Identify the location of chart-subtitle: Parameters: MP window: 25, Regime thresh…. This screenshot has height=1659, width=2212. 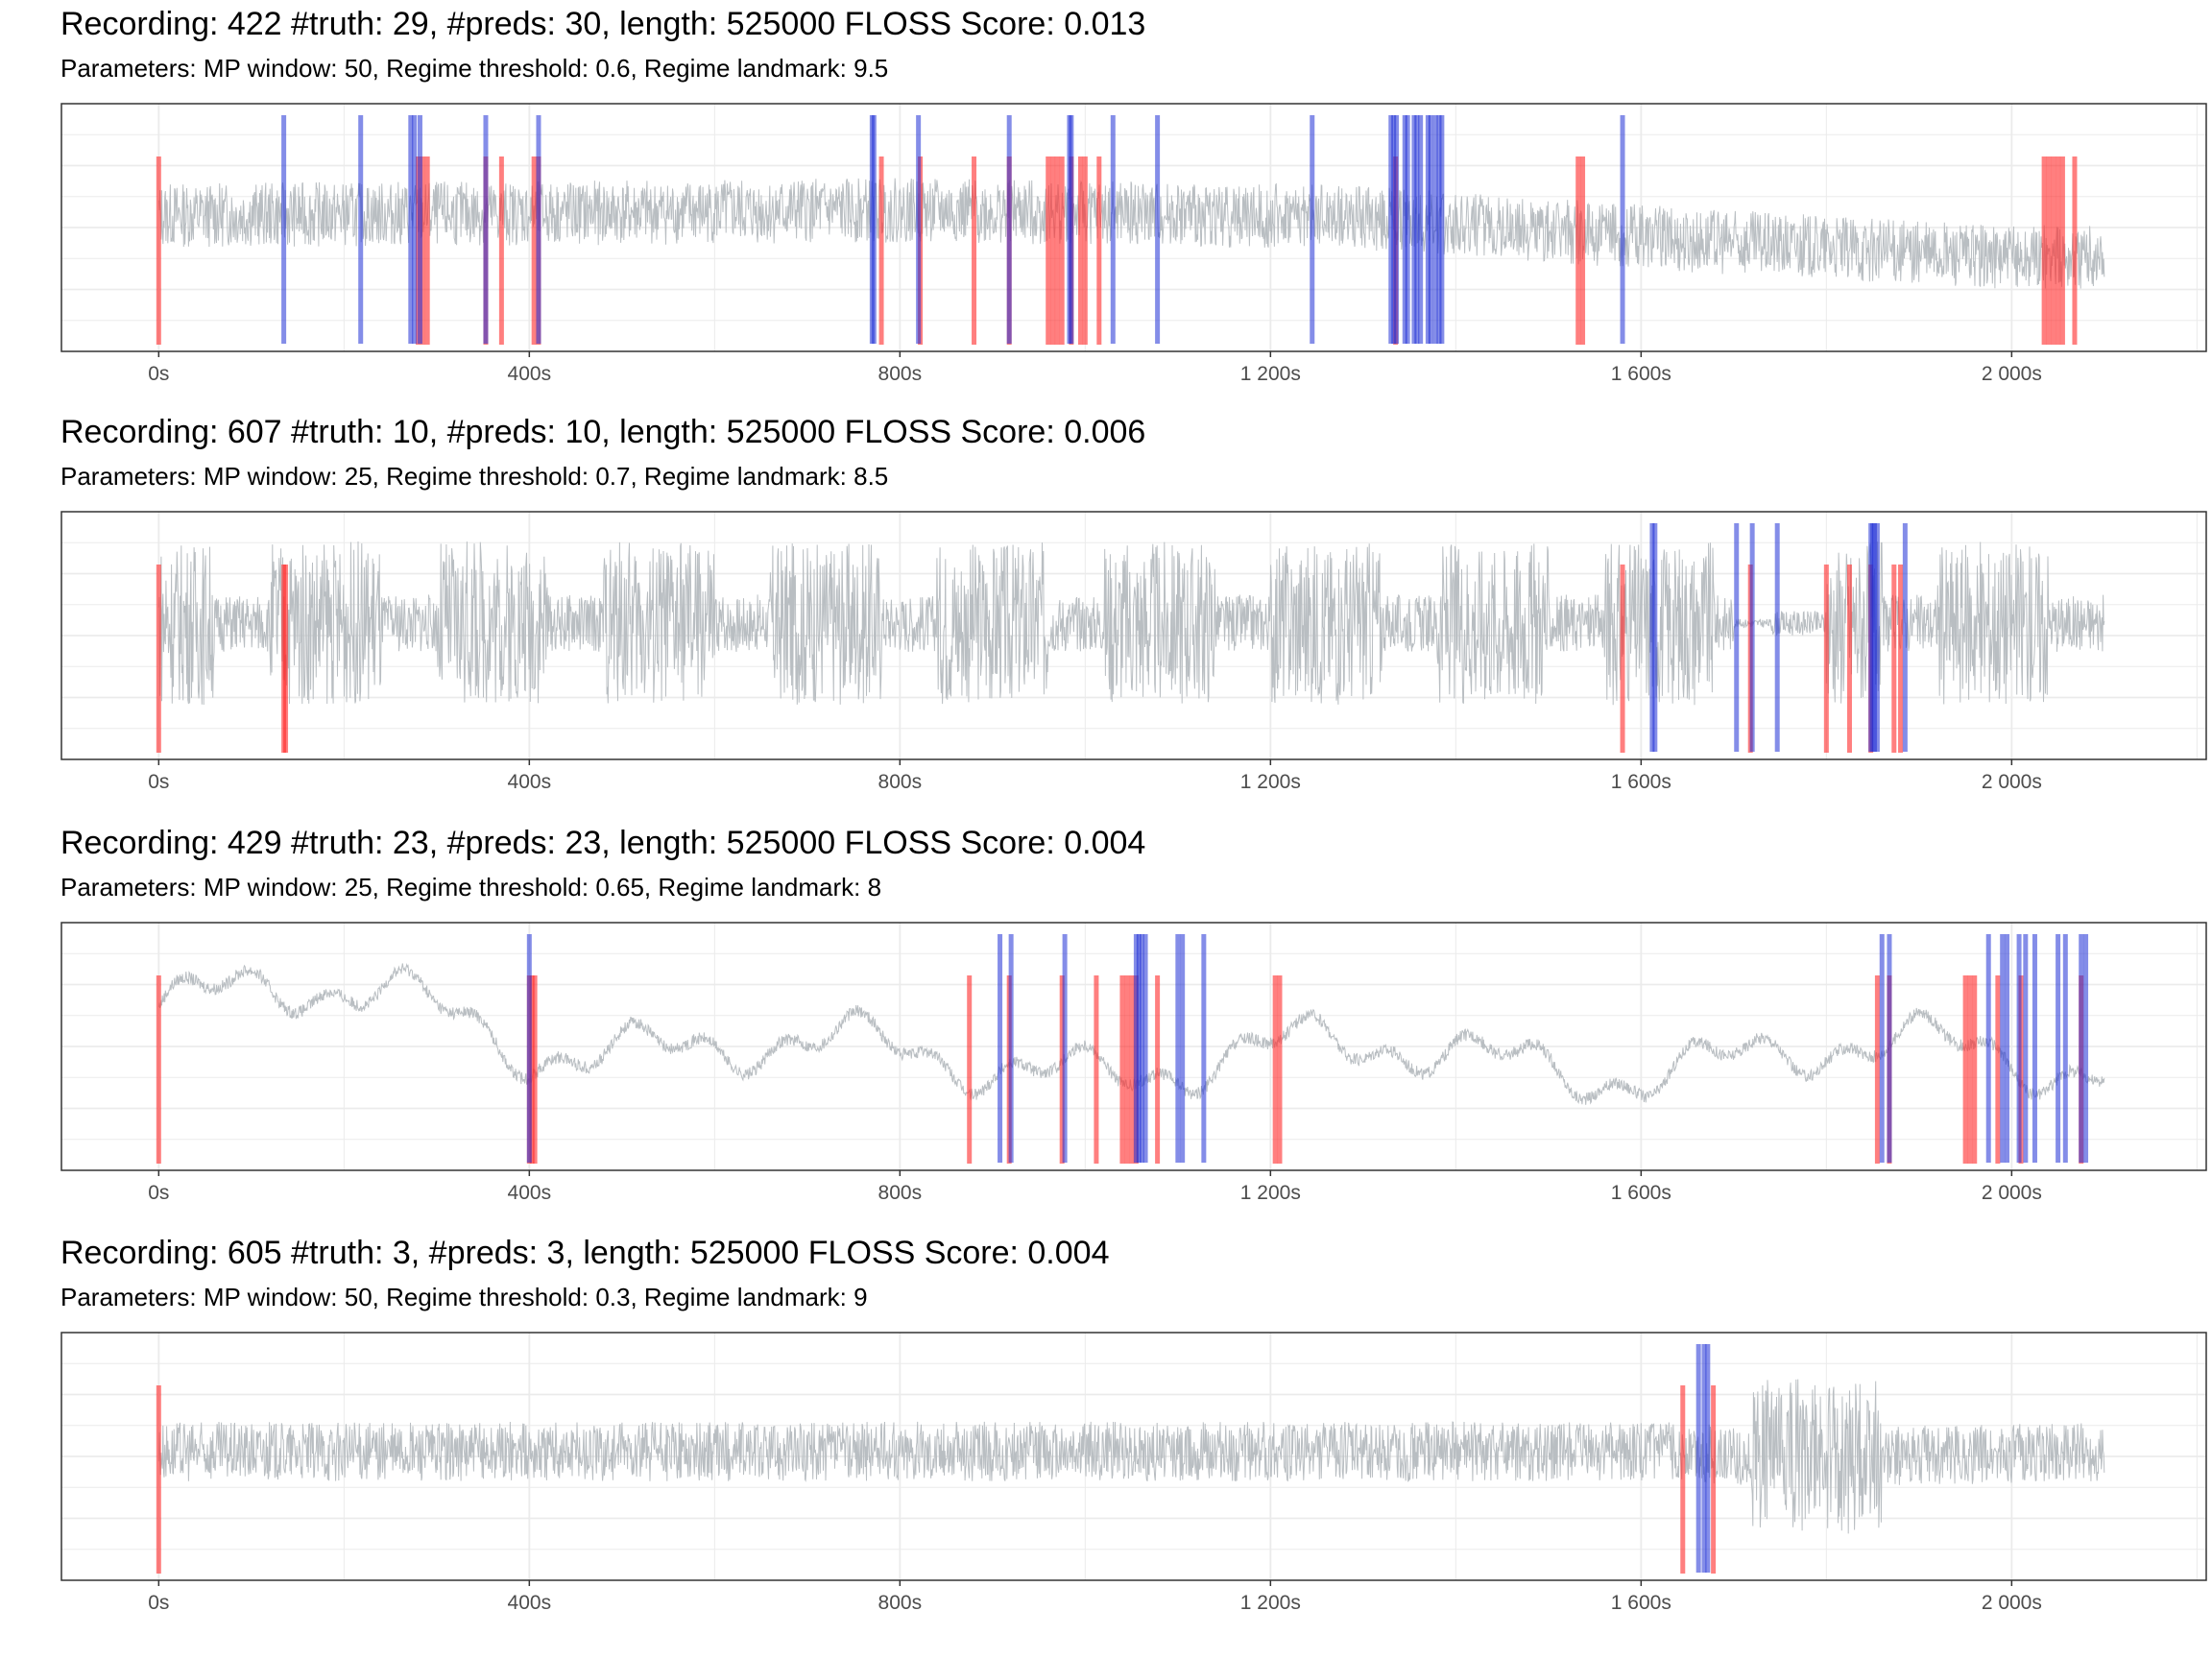
(474, 477).